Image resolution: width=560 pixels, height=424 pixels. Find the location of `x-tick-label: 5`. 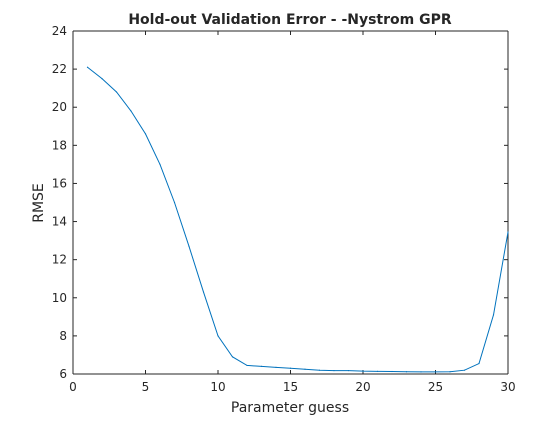

x-tick-label: 5 is located at coordinates (146, 387).